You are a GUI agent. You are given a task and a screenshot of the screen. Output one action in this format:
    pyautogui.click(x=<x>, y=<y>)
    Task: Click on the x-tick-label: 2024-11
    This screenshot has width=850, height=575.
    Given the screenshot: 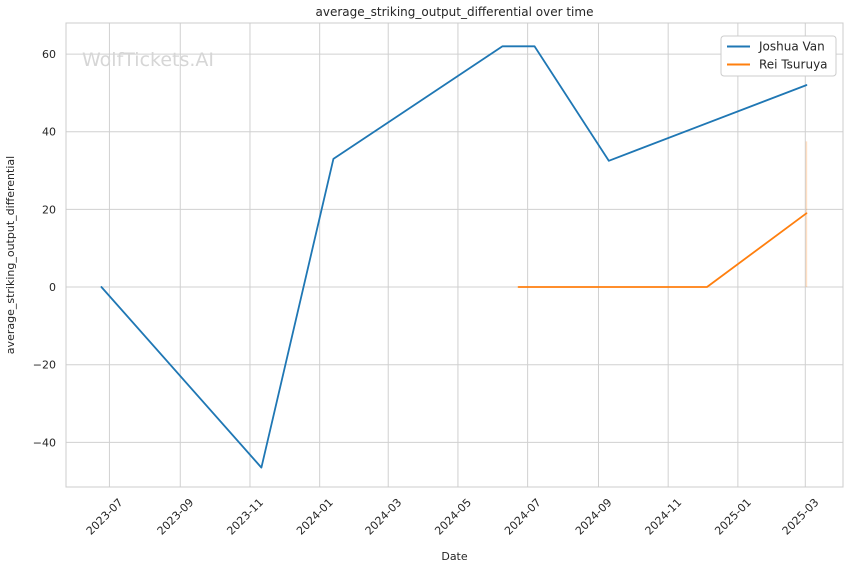 What is the action you would take?
    pyautogui.click(x=664, y=517)
    